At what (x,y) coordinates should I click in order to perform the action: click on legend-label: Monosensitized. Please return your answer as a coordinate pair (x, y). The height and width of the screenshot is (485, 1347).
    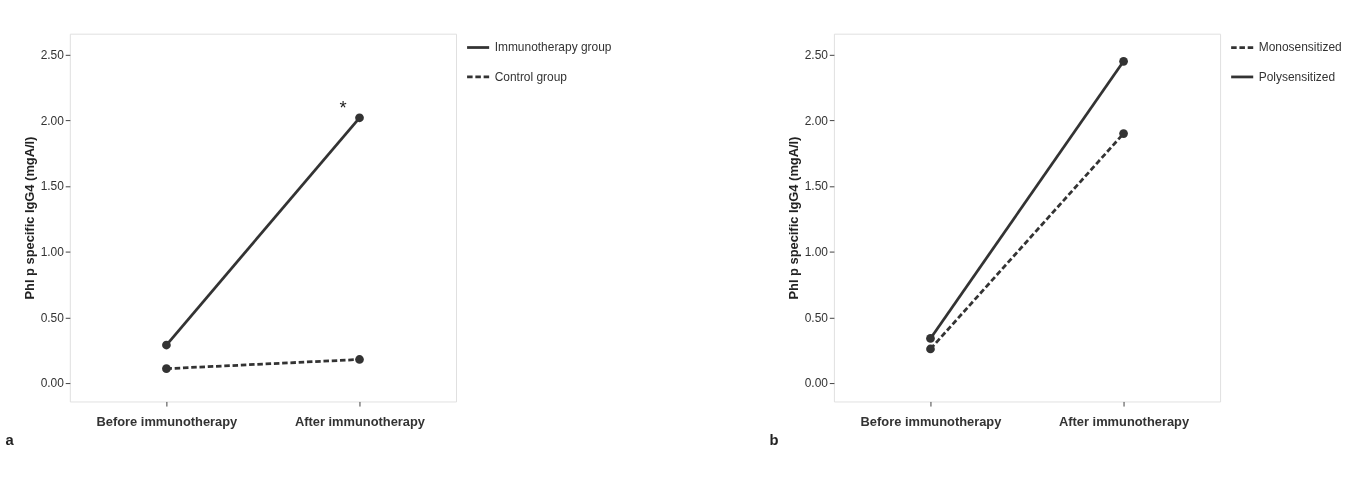
    Looking at the image, I should click on (1300, 47).